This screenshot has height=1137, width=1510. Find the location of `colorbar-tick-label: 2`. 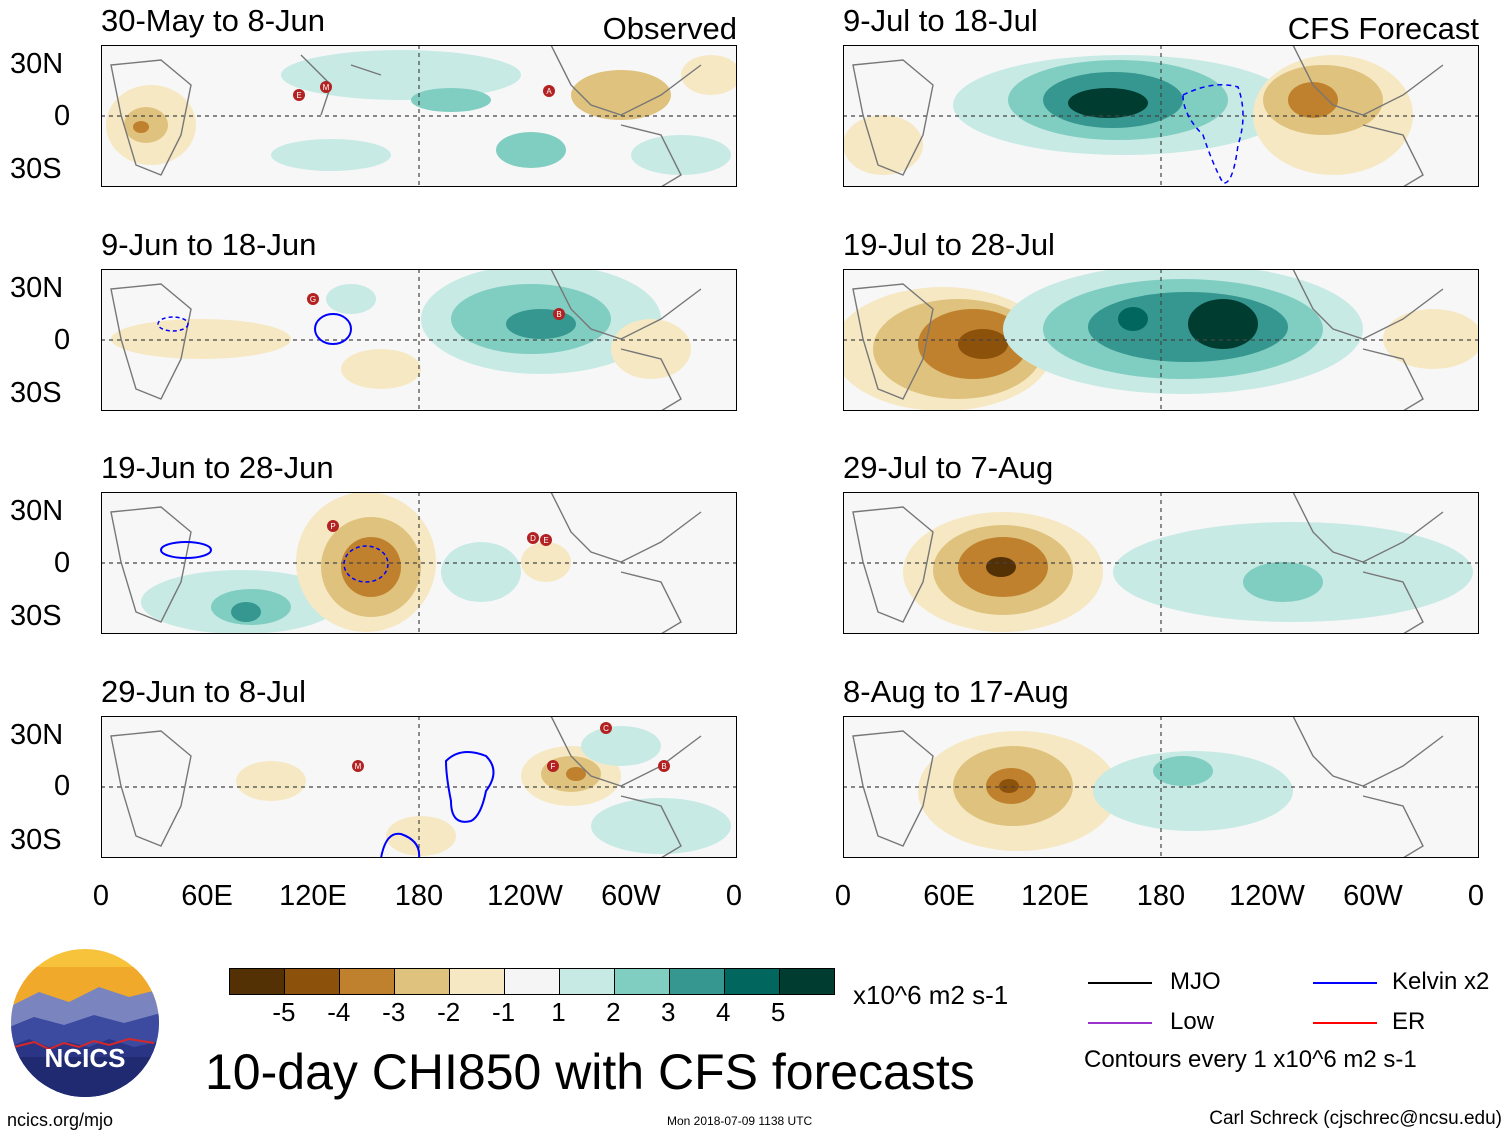

colorbar-tick-label: 2 is located at coordinates (613, 1012).